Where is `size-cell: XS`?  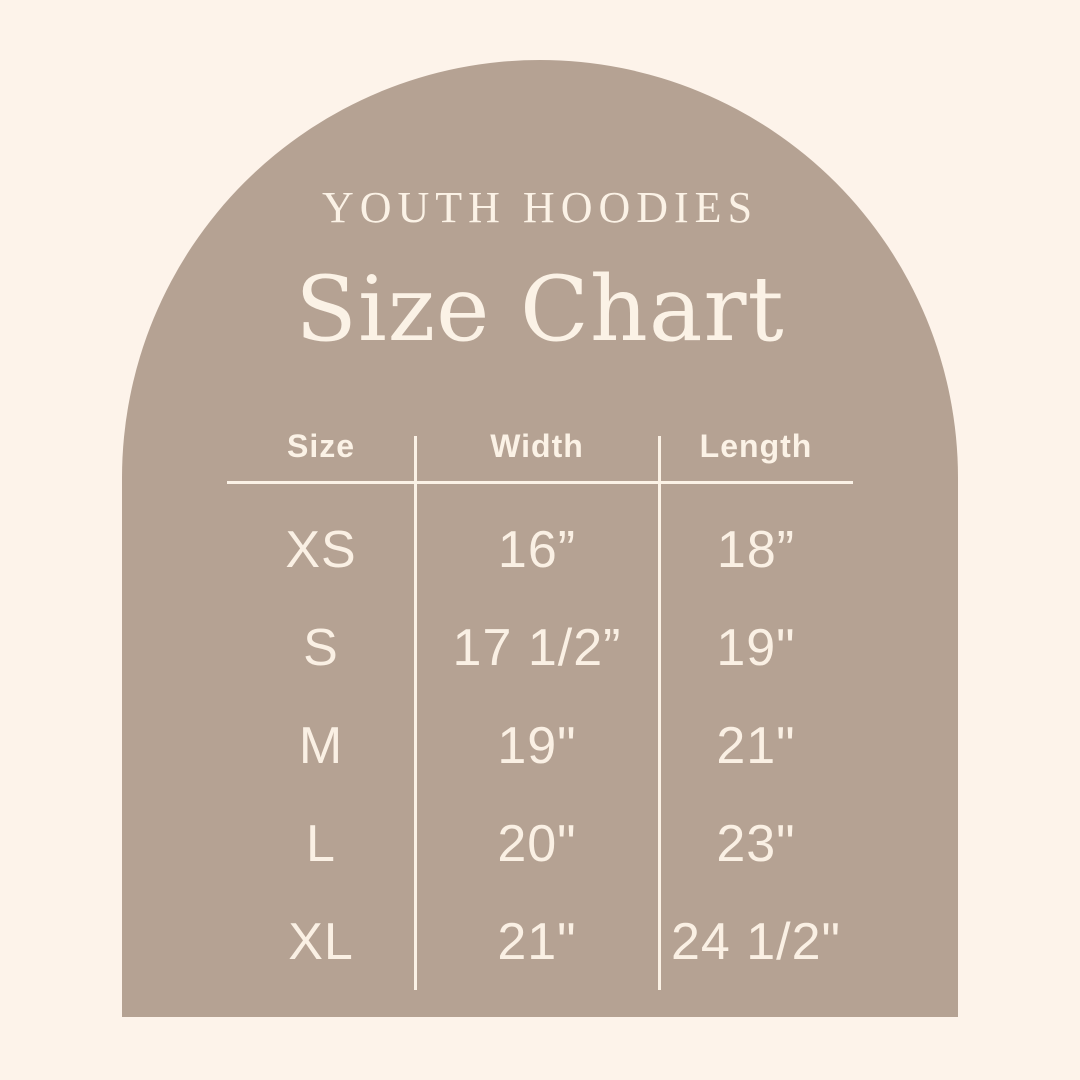 size-cell: XS is located at coordinates (321, 550).